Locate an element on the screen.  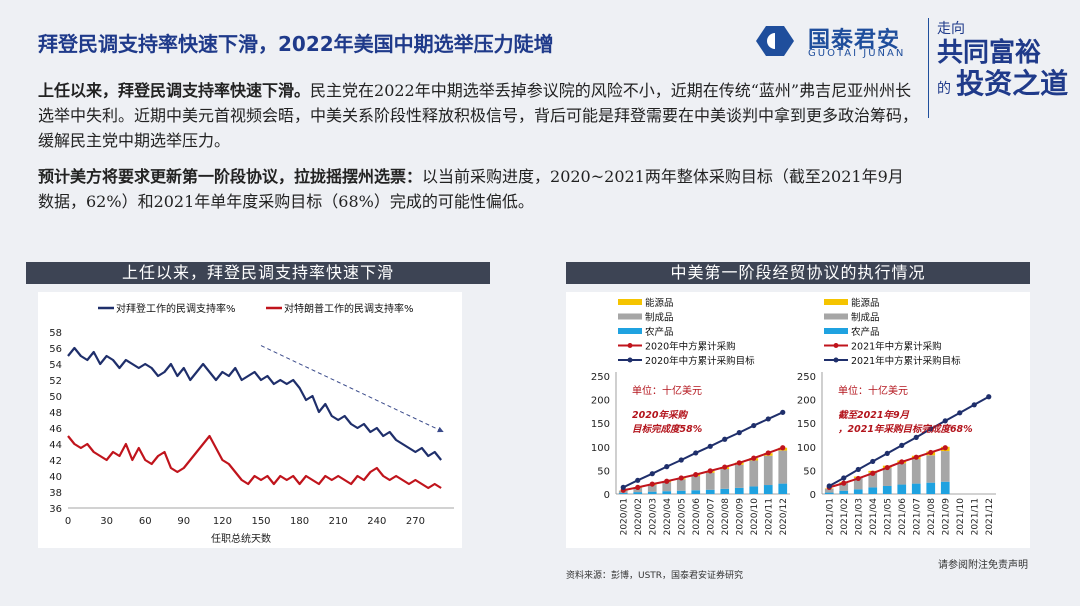
x-tick-label: 2020/09 is located at coordinates (740, 517).